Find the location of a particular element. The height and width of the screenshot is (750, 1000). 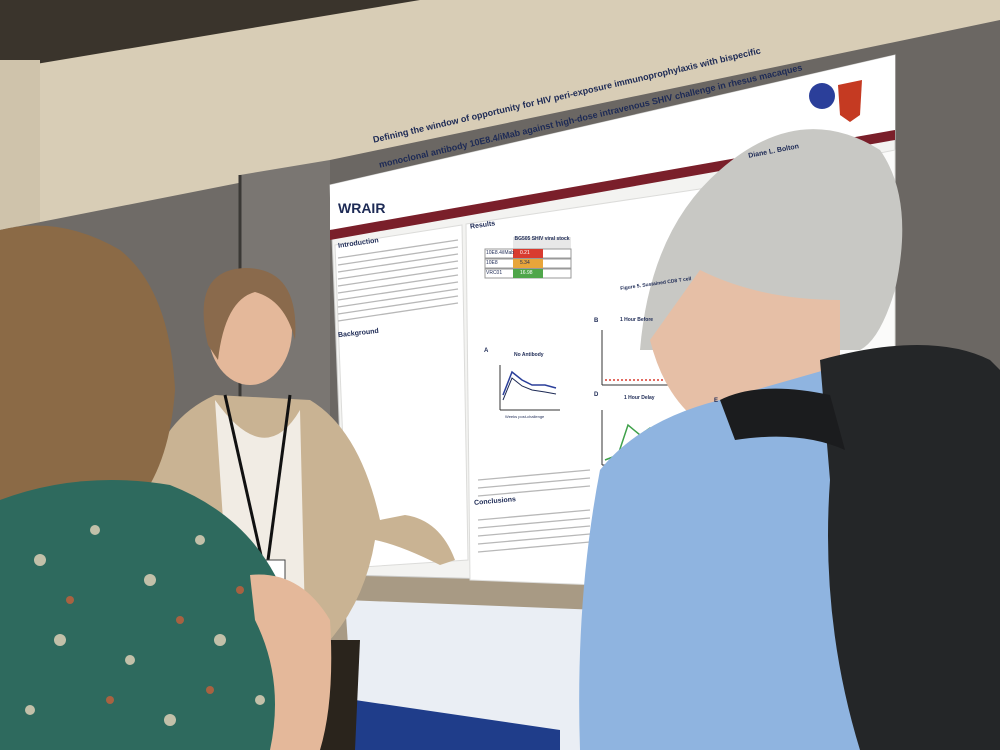

poster-title-band is located at coordinates (612, 142).